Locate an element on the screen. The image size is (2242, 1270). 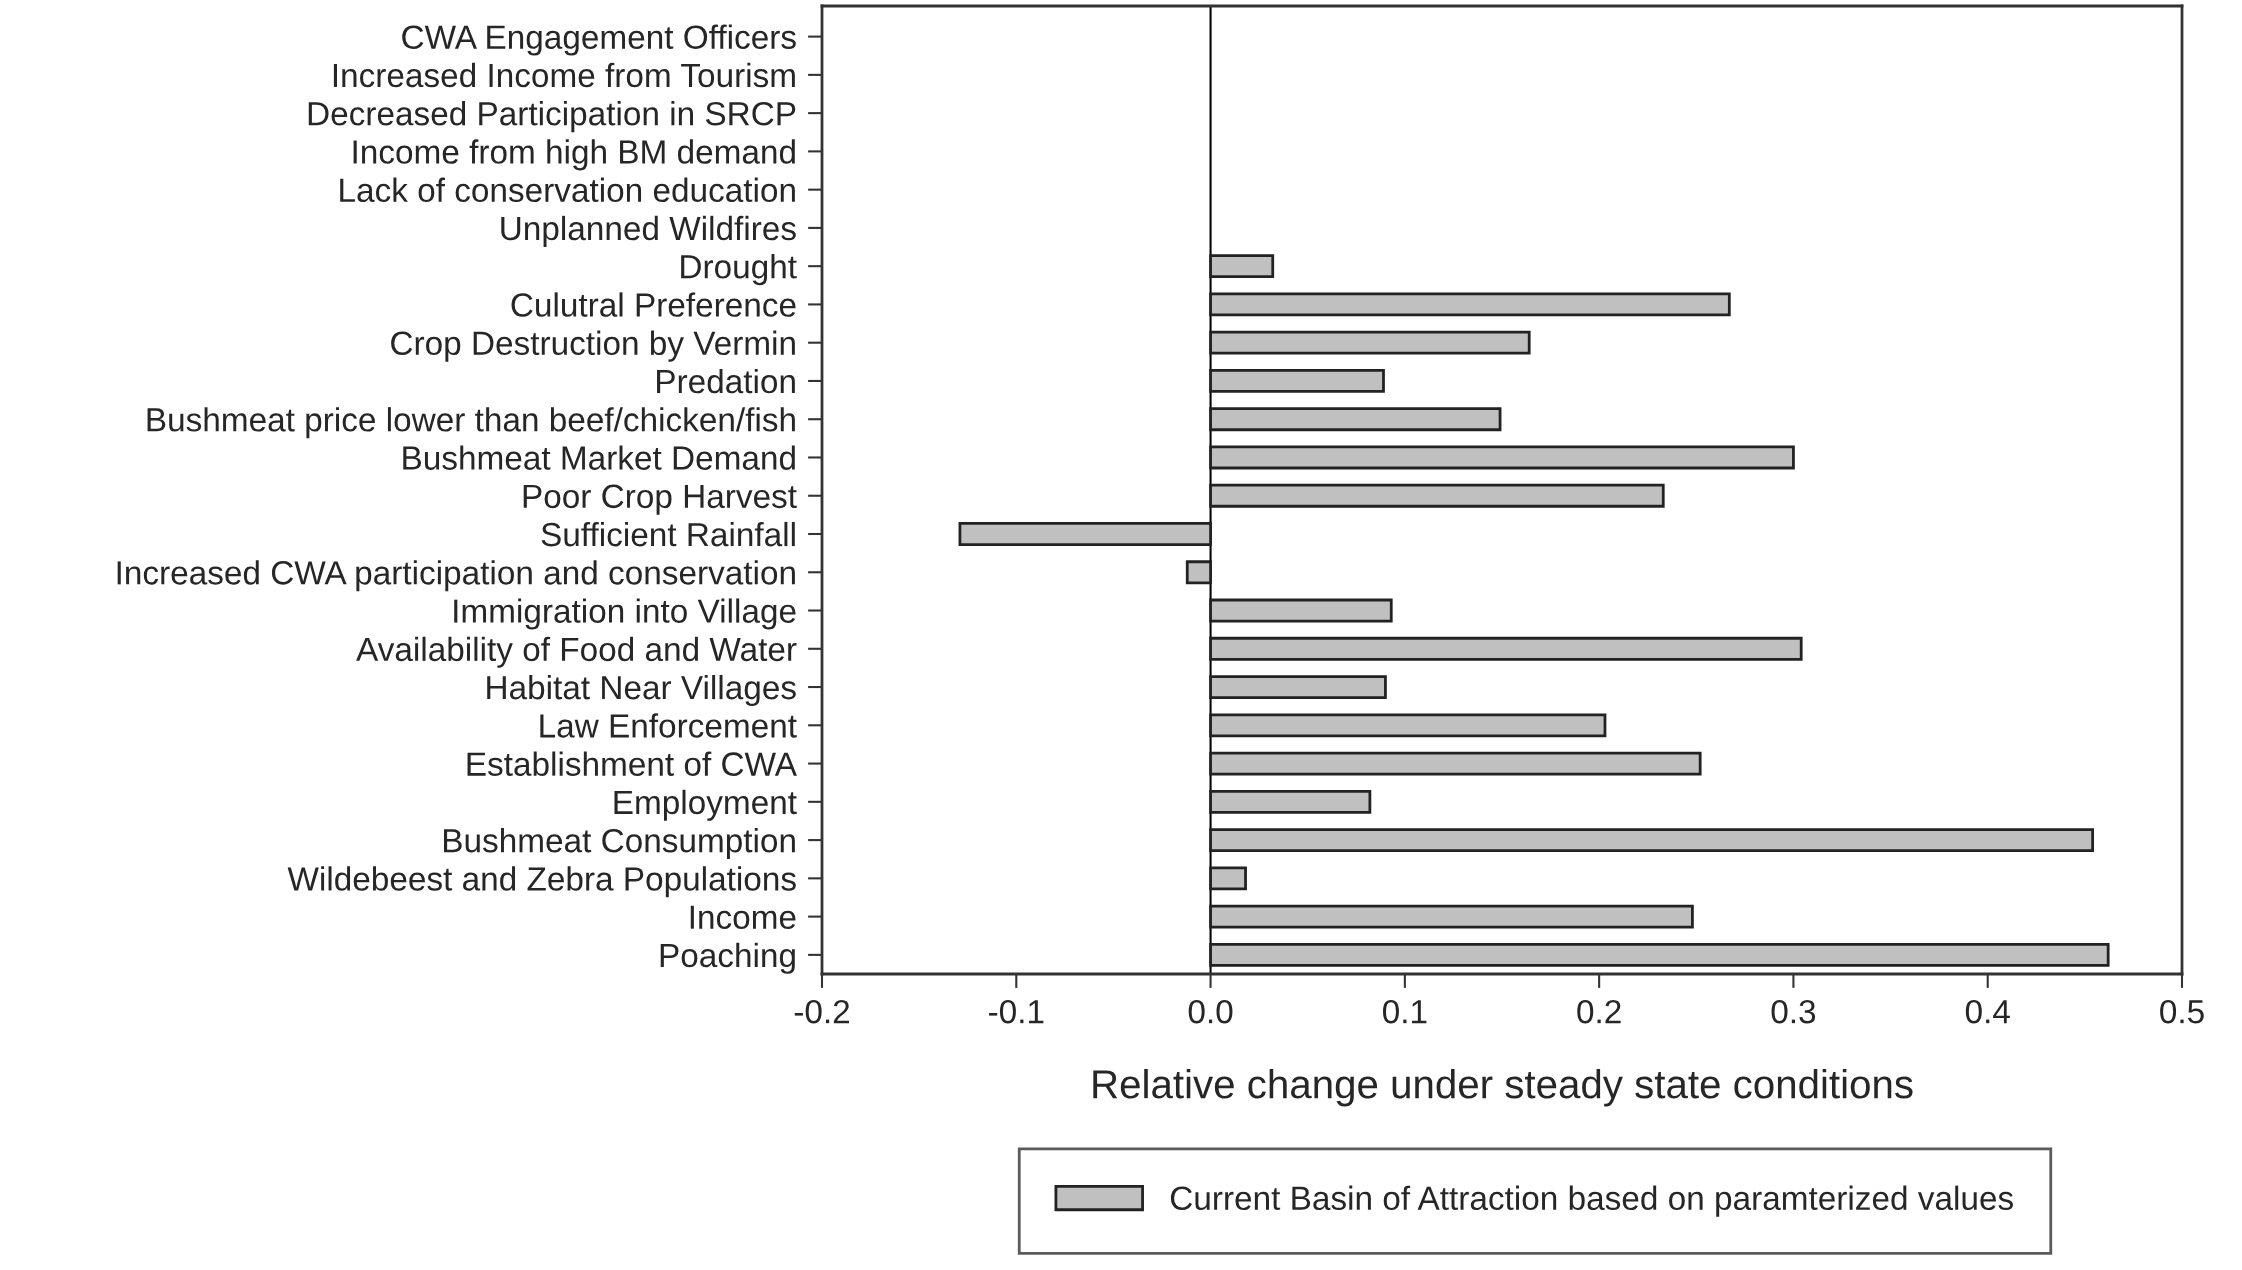
y-tick-label: Drought is located at coordinates (739, 270).